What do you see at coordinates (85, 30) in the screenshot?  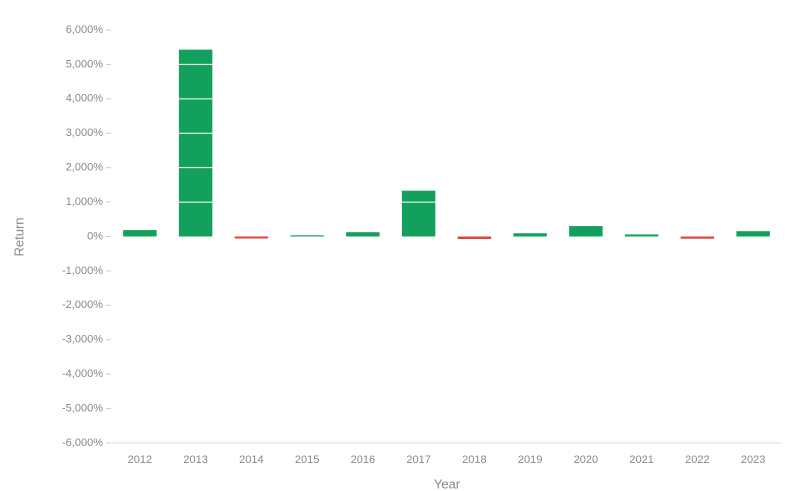 I see `y-tick-label: 6,000%` at bounding box center [85, 30].